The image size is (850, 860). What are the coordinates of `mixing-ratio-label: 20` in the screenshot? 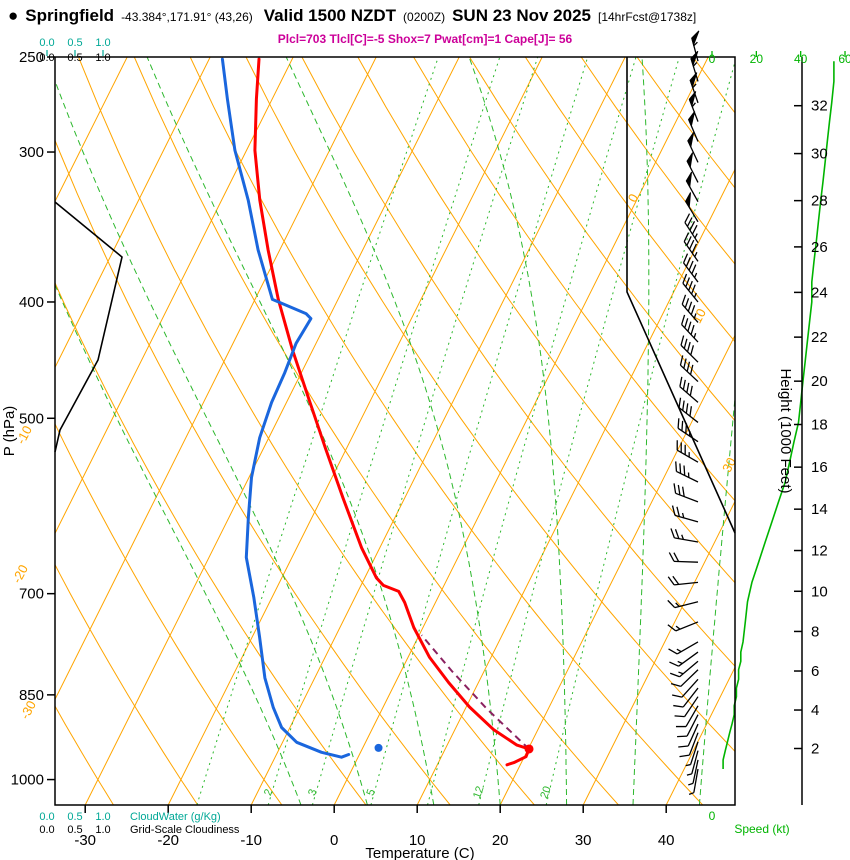 It's located at (545, 793).